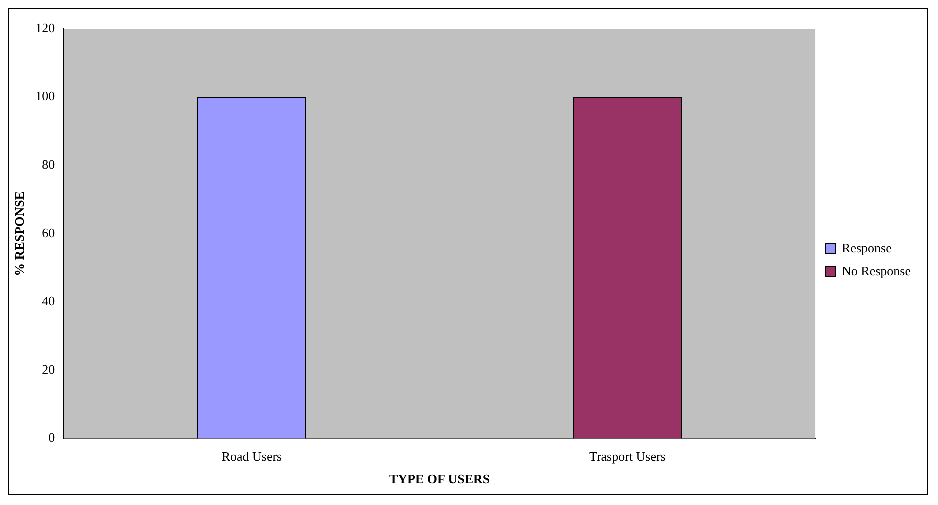 The height and width of the screenshot is (505, 938). Describe the element at coordinates (49, 369) in the screenshot. I see `y-tick-label: 20` at that location.